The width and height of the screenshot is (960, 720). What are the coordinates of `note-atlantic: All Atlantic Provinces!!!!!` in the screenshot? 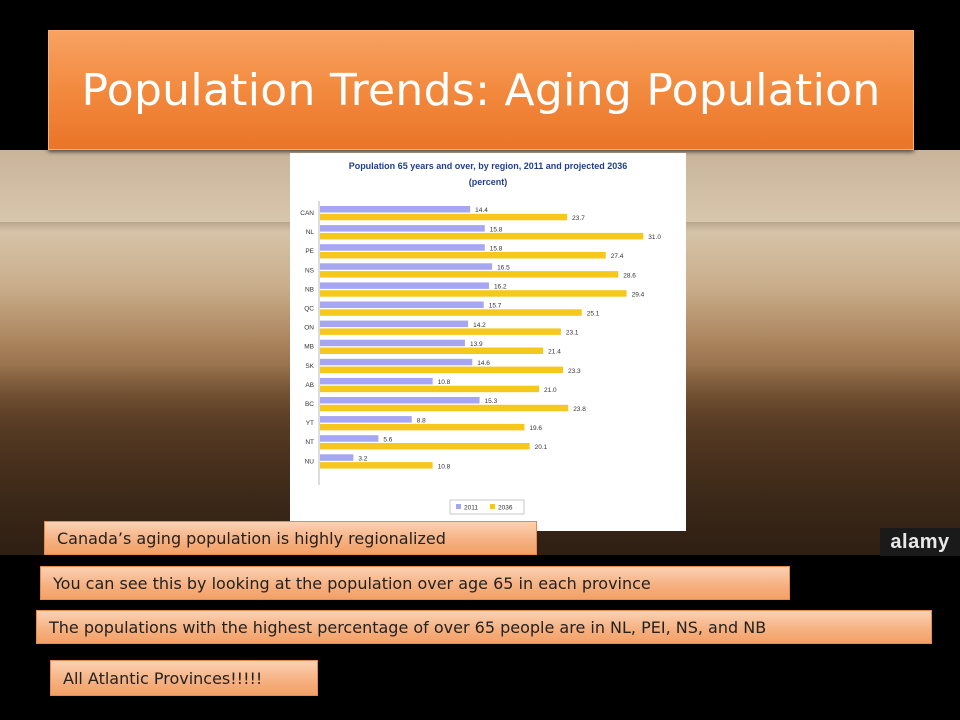 It's located at (184, 678).